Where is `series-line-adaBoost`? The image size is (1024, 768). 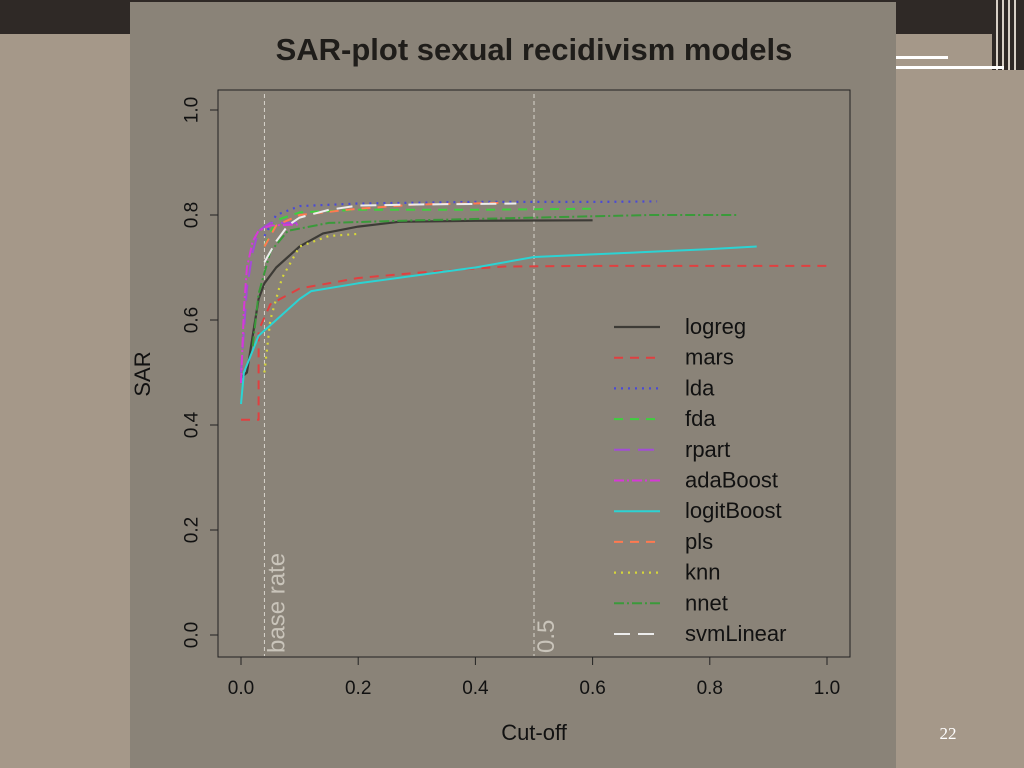
series-line-adaBoost is located at coordinates (270, 303).